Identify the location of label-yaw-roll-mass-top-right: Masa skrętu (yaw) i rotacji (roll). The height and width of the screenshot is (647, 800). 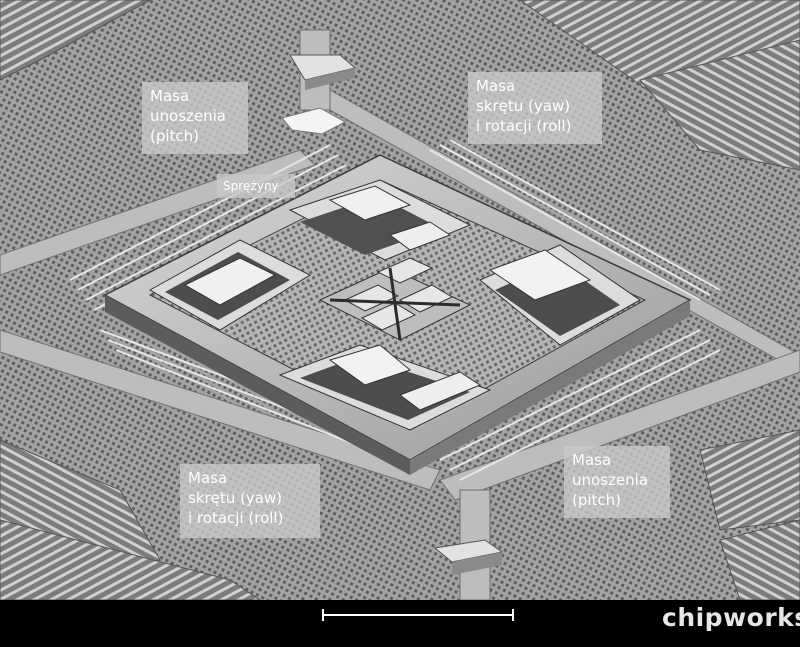
(535, 108).